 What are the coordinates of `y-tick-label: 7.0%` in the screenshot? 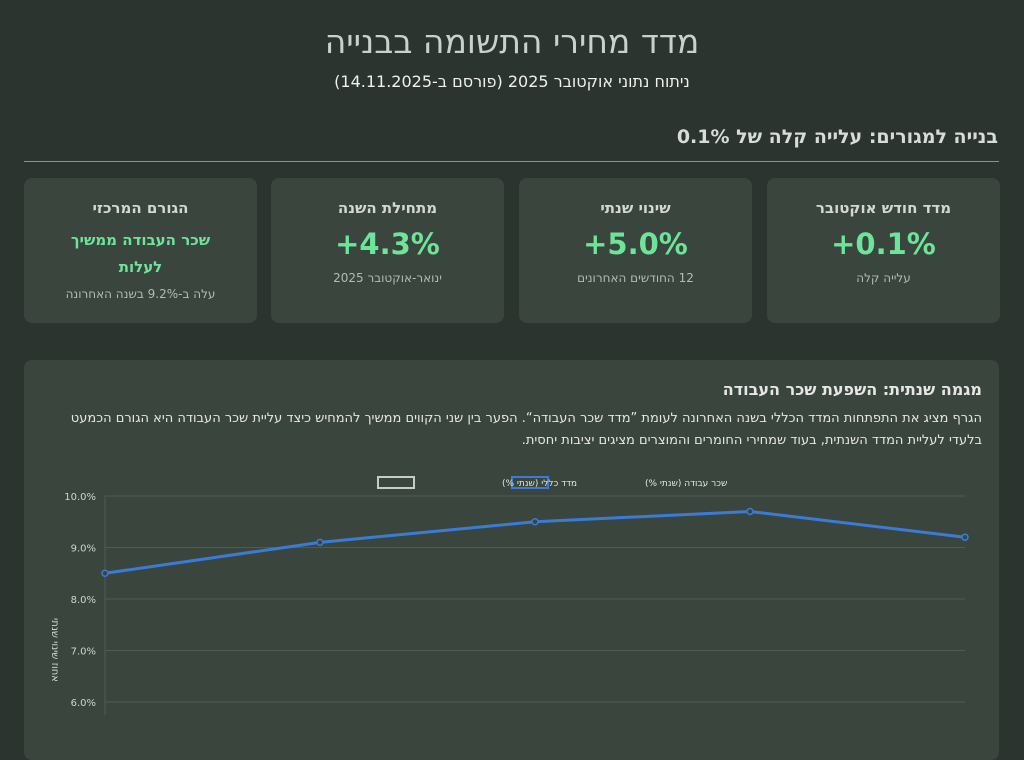 It's located at (83, 652).